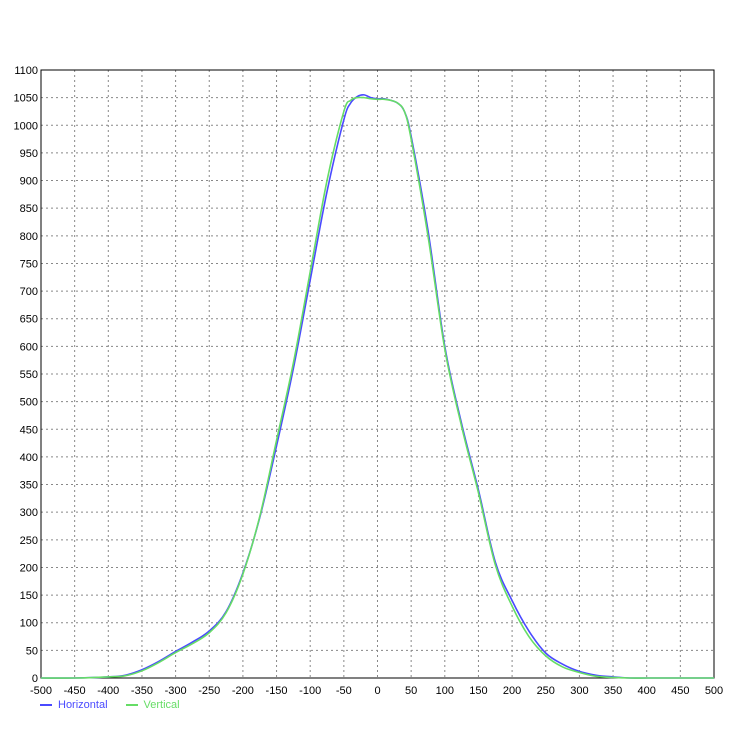 Image resolution: width=750 pixels, height=750 pixels. What do you see at coordinates (83, 705) in the screenshot?
I see `legend-label-horizontal: Horizontal` at bounding box center [83, 705].